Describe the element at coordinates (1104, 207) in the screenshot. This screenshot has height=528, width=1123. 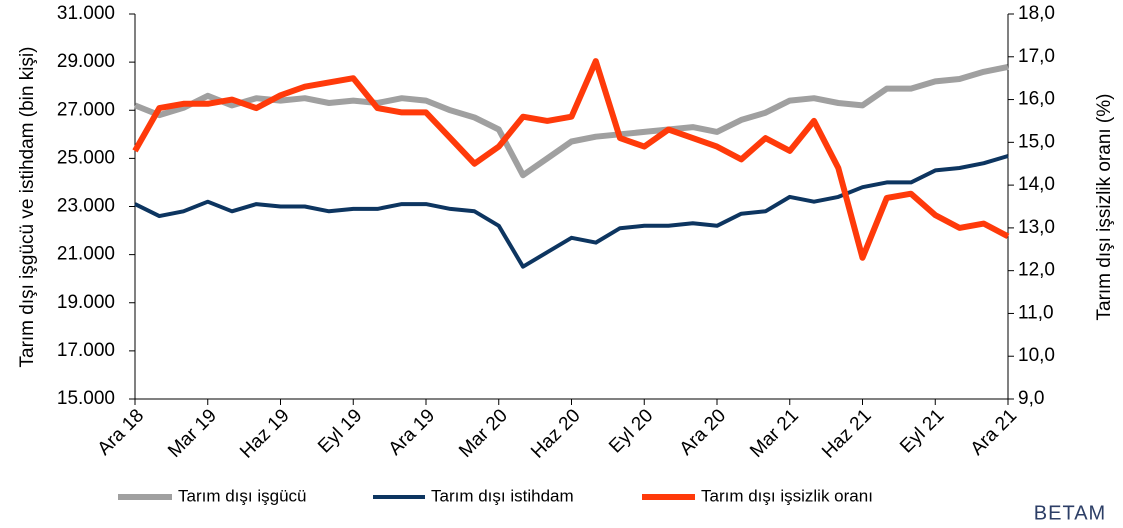
I see `y2-axis-label: Tarım dışı işsizlik oranı (%)` at that location.